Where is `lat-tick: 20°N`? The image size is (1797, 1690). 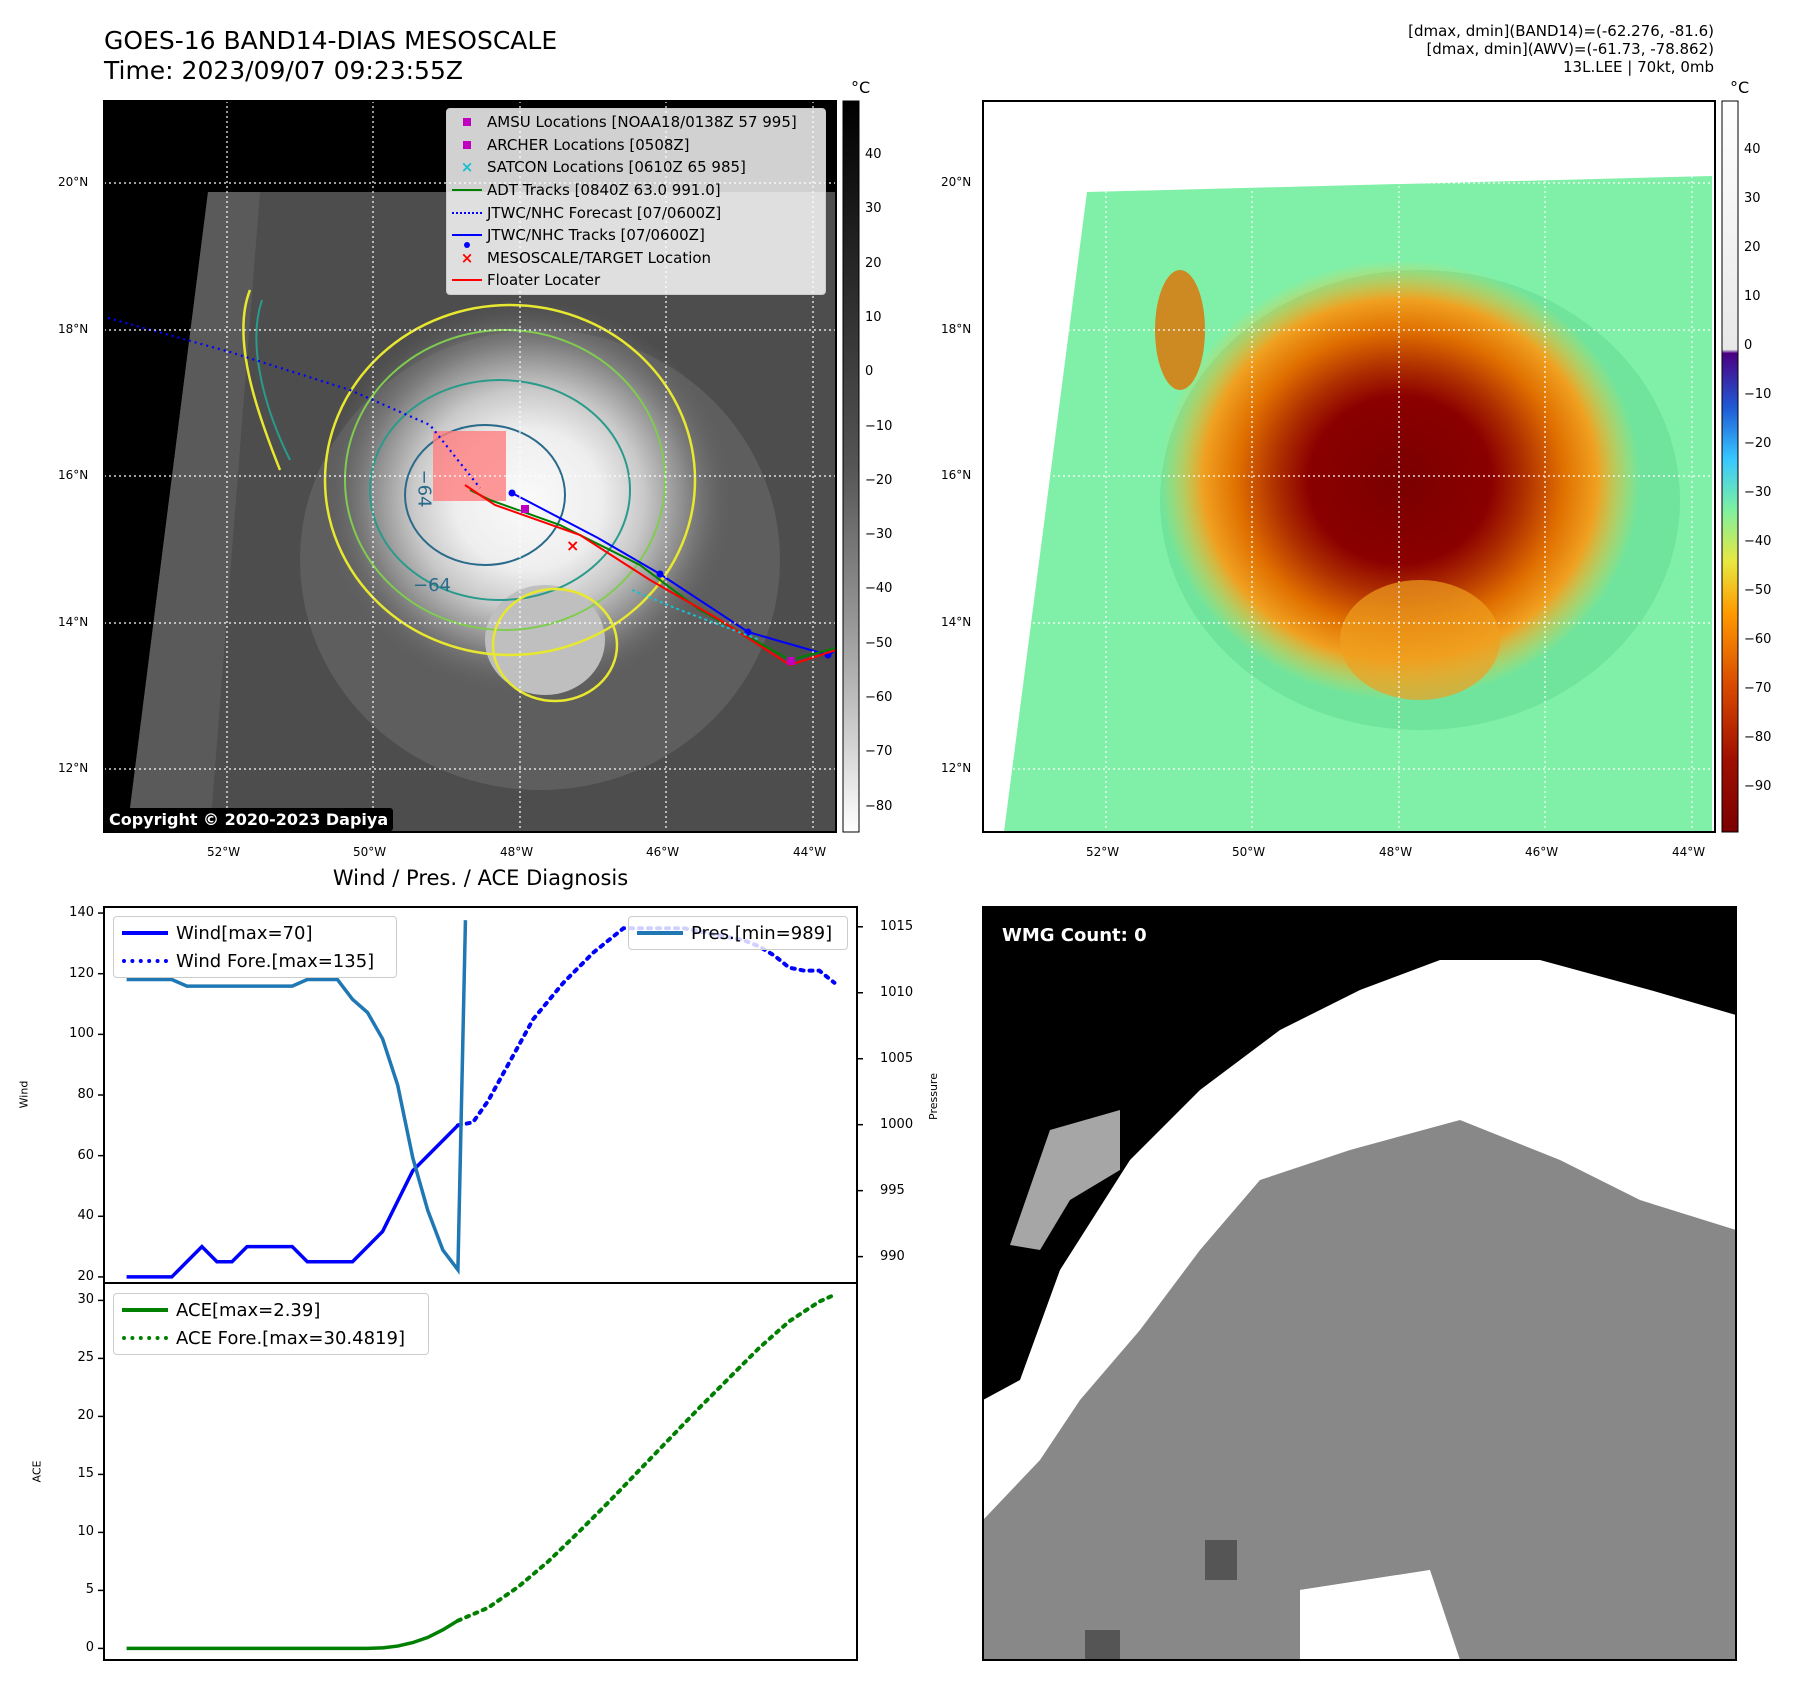 lat-tick: 20°N is located at coordinates (73, 182).